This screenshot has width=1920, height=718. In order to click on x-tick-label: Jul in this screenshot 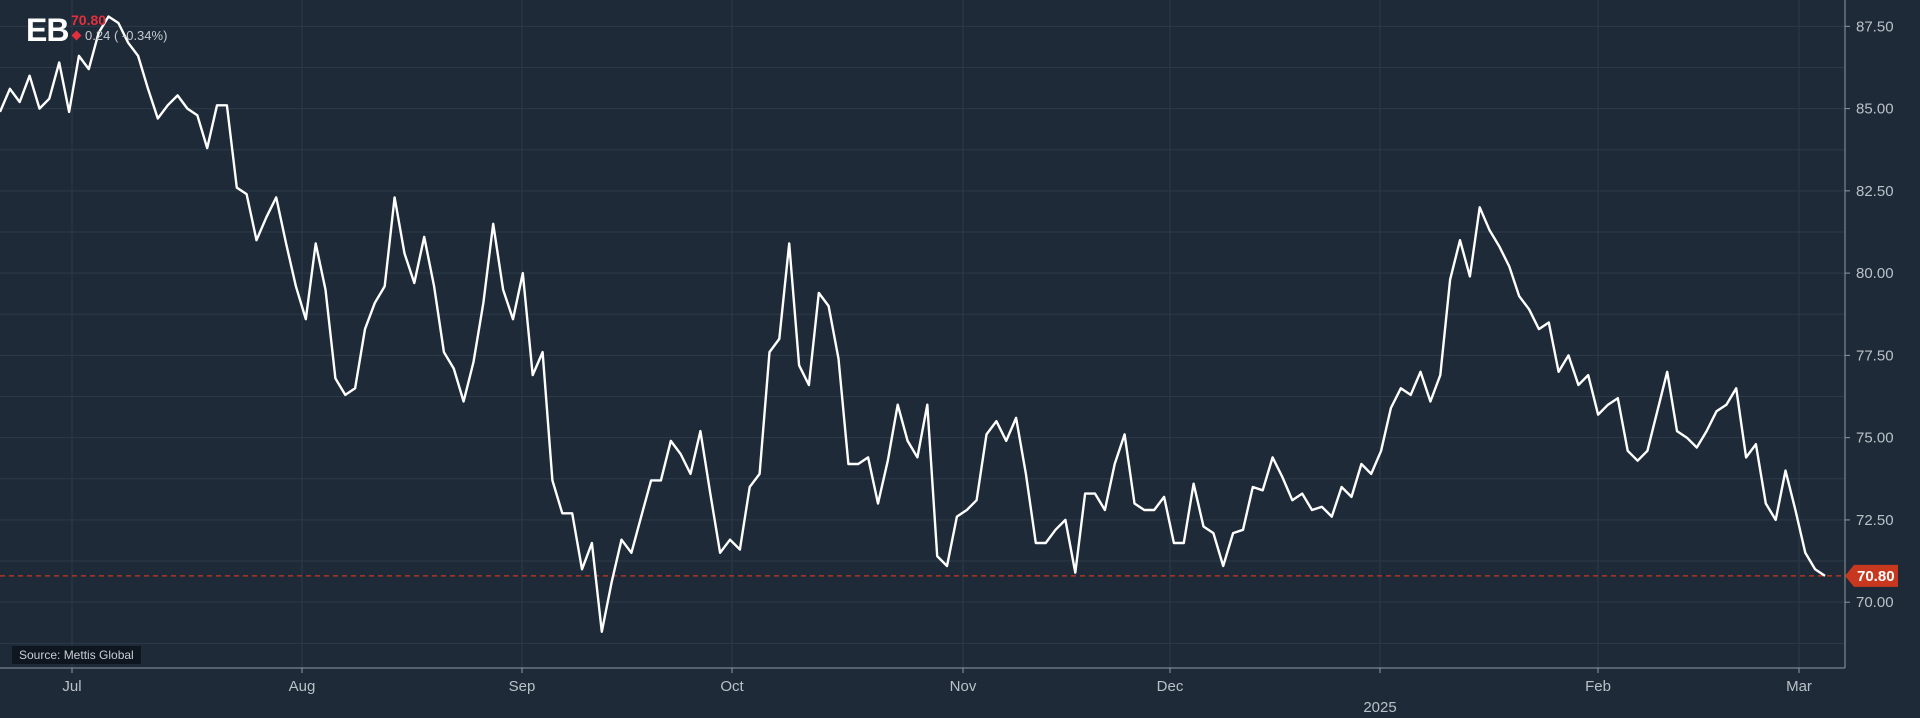, I will do `click(71, 686)`.